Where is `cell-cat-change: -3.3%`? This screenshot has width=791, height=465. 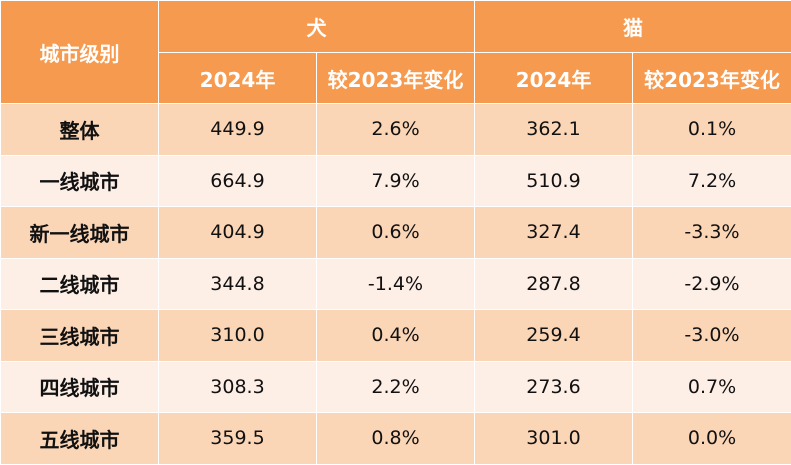 cell-cat-change: -3.3% is located at coordinates (712, 233).